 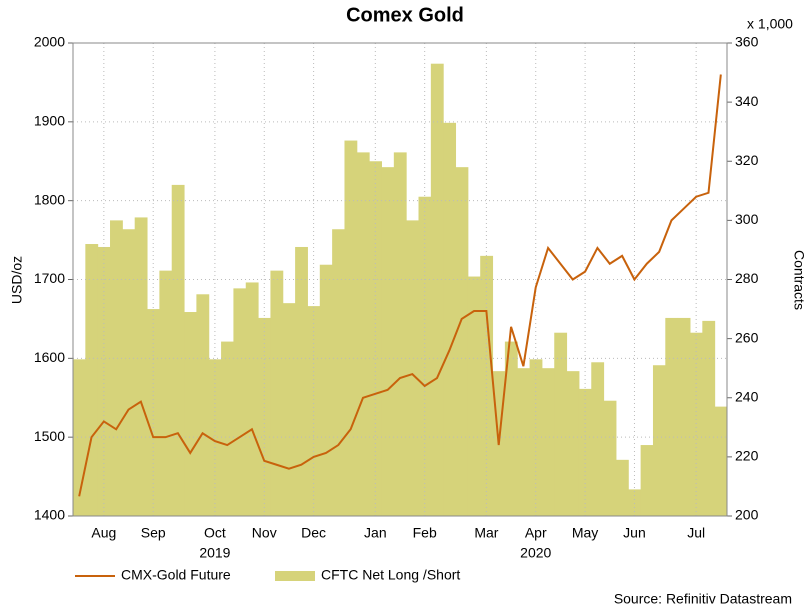 I want to click on y2-tick-label: 320, so click(x=747, y=160).